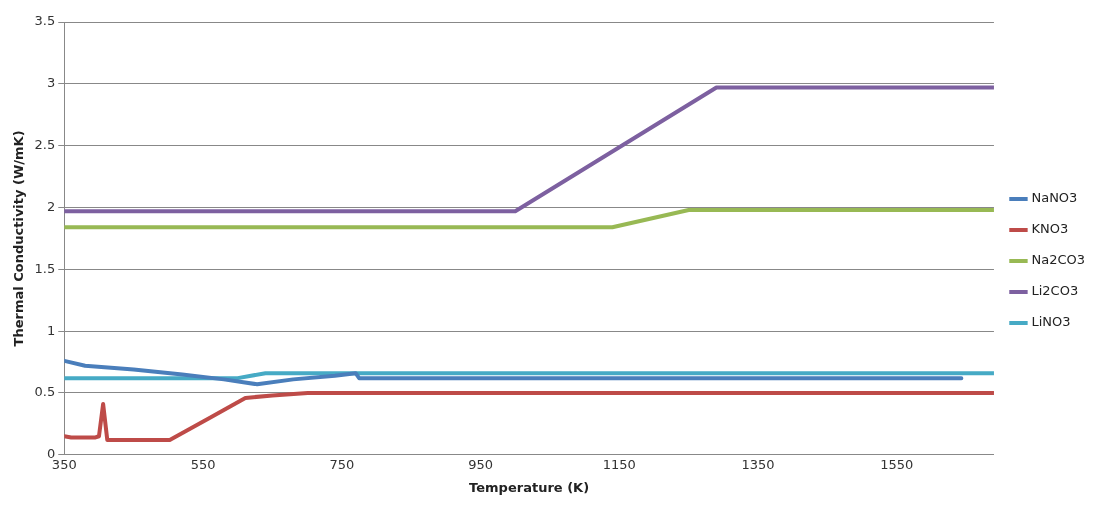  Describe the element at coordinates (619, 464) in the screenshot. I see `x-tick-label: 1150` at that location.